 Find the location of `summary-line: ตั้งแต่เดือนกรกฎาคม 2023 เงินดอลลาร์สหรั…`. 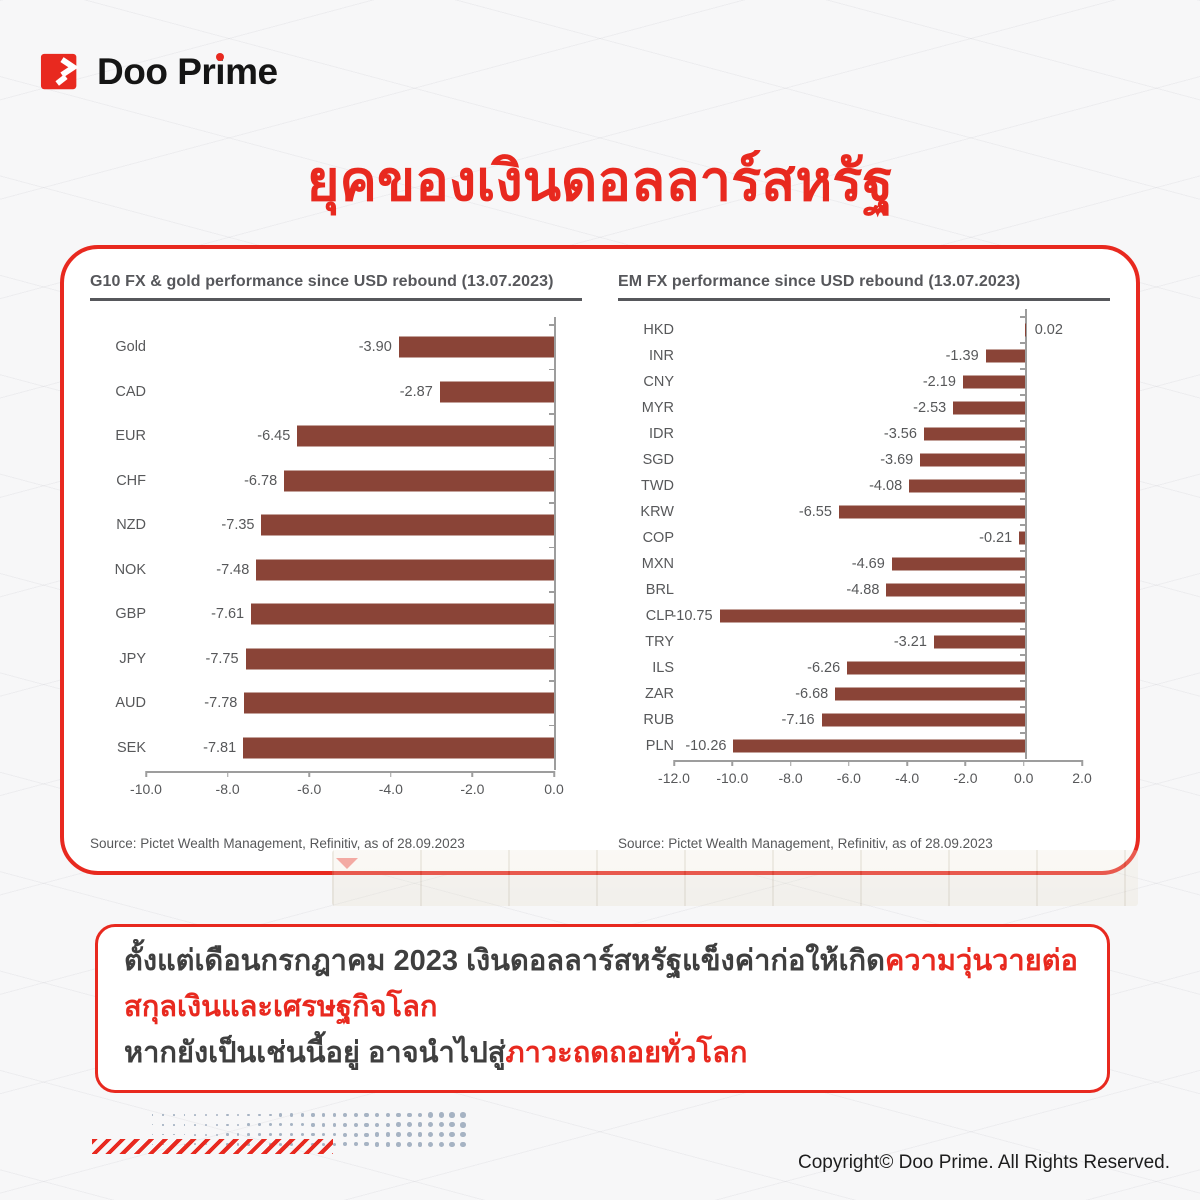

summary-line: ตั้งแต่เดือนกรกฎาคม 2023 เงินดอลลาร์สหรั… is located at coordinates (602, 962).